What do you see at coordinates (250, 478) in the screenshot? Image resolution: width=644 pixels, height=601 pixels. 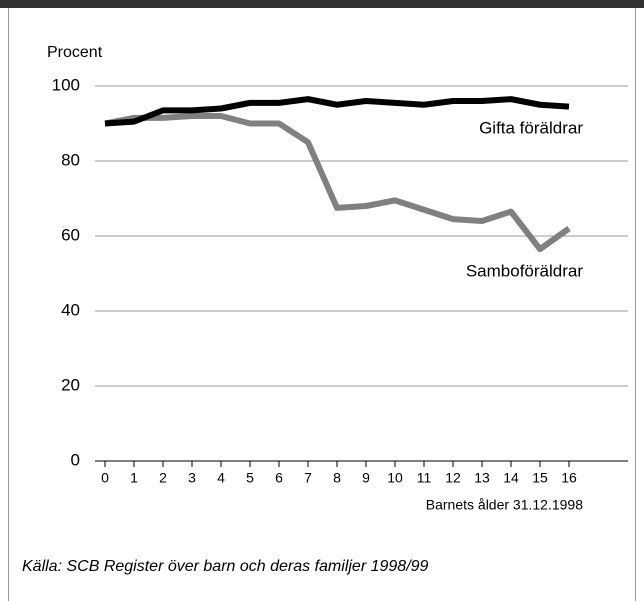 I see `x-tick-label: 5` at bounding box center [250, 478].